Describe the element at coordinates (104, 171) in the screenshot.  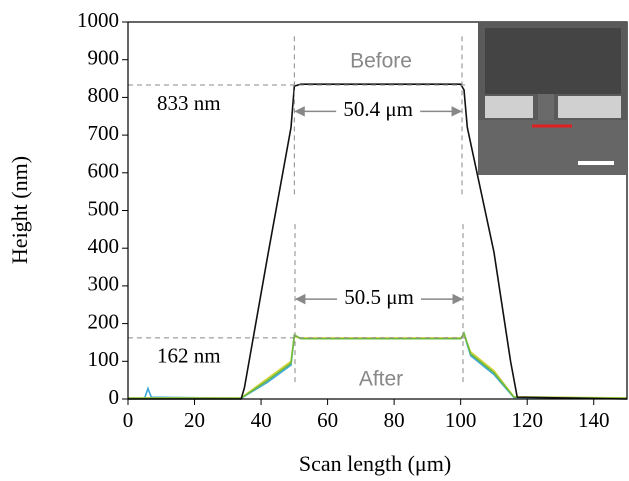
I see `y-tick-label: 600` at that location.